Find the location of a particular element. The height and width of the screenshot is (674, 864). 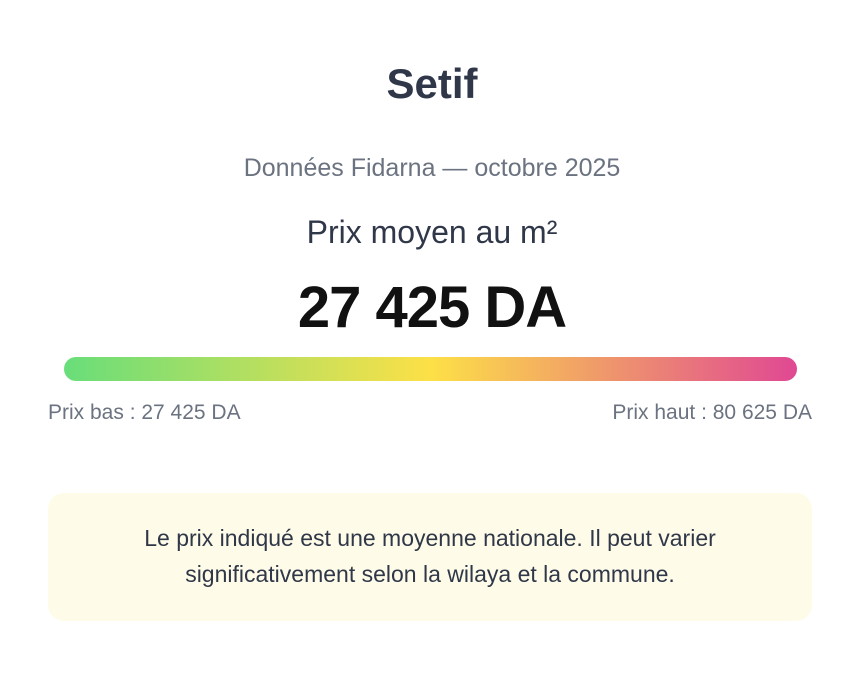

average-price-value: 27 425 DA is located at coordinates (432, 307).